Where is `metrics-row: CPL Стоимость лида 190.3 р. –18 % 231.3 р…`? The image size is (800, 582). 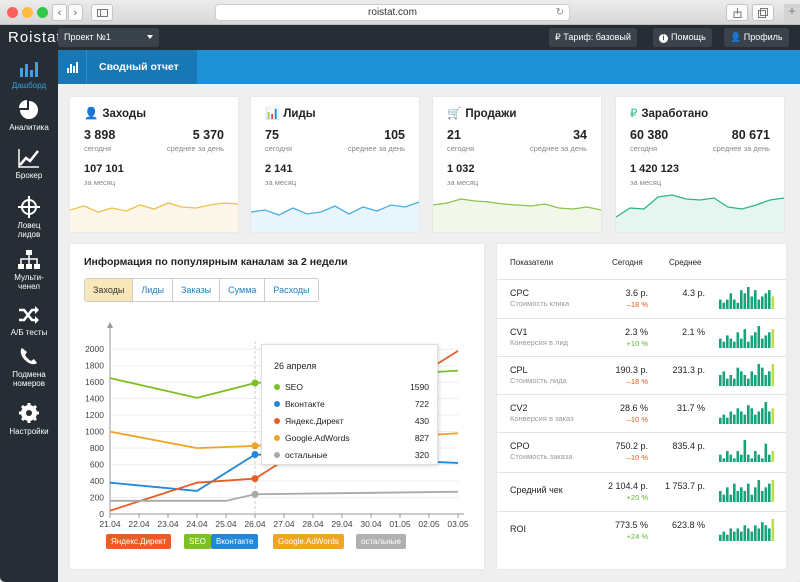
metrics-row: CPL Стоимость лида 190.3 р. –18 % 231.3 р… is located at coordinates (641, 375).